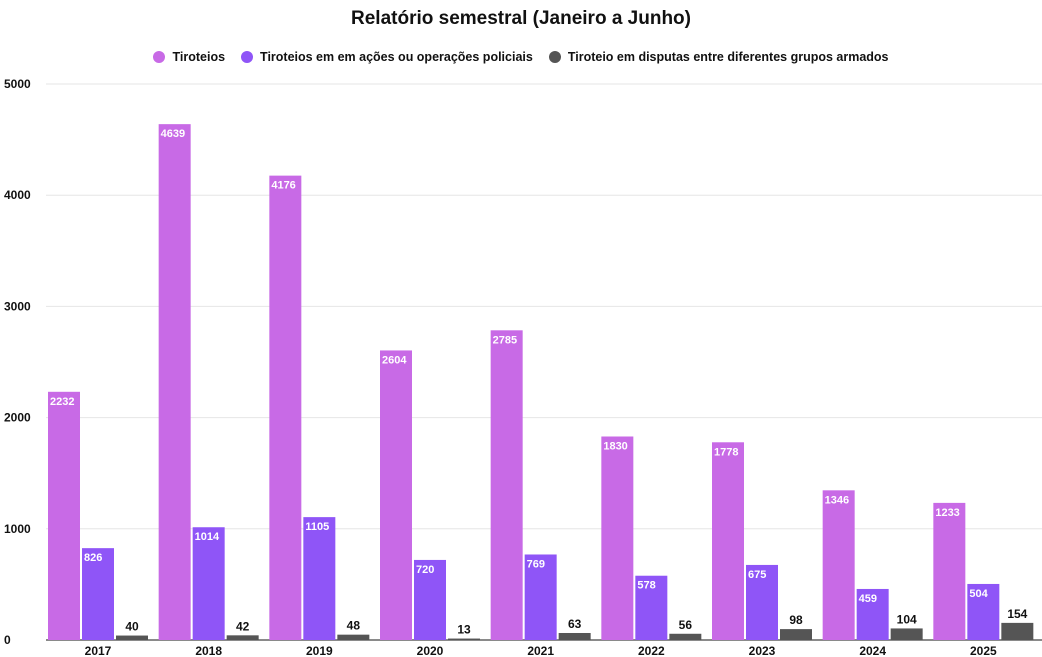  What do you see at coordinates (430, 650) in the screenshot?
I see `x-tick-label: 2020` at bounding box center [430, 650].